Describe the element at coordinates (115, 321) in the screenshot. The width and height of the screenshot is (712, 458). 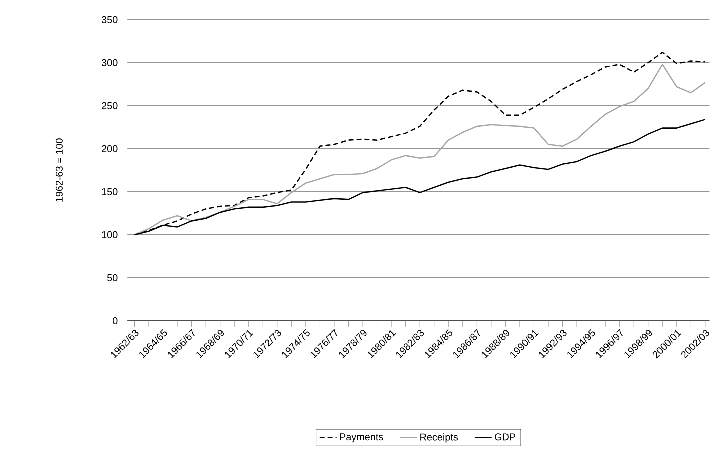
I see `y-tick-label: 0` at that location.